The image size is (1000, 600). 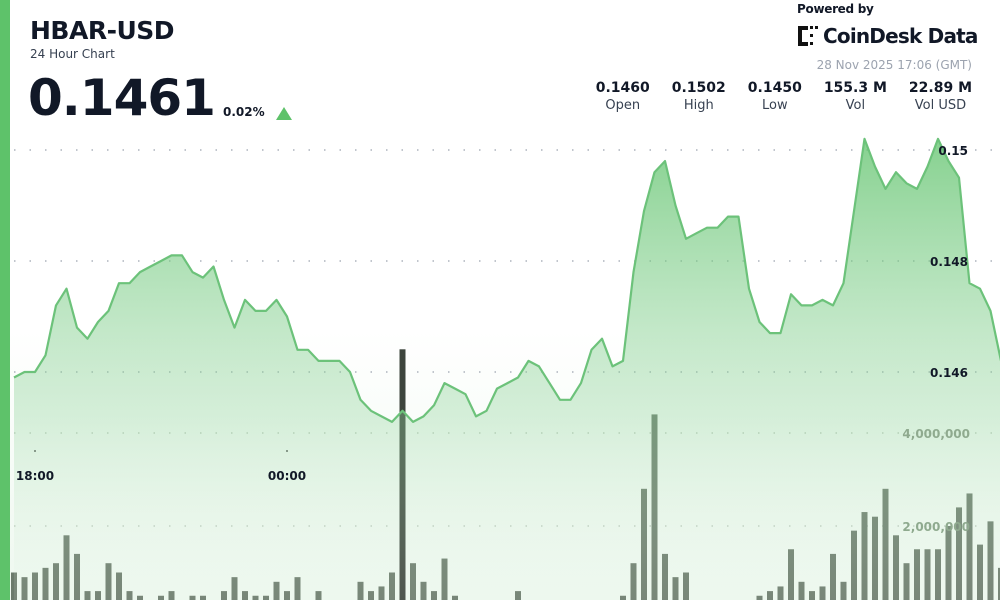 I want to click on accent-bar, so click(x=5, y=300).